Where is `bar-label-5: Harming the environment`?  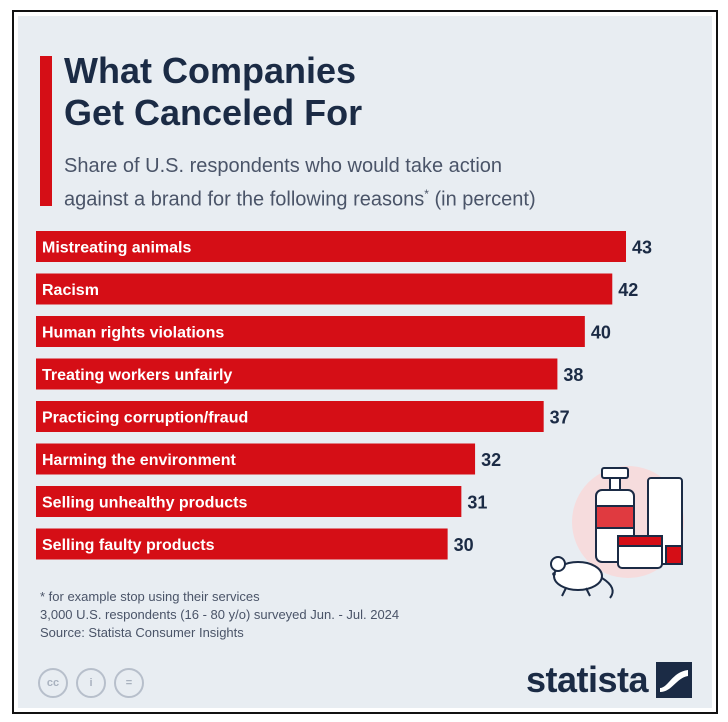
bar-label-5: Harming the environment is located at coordinates (139, 460).